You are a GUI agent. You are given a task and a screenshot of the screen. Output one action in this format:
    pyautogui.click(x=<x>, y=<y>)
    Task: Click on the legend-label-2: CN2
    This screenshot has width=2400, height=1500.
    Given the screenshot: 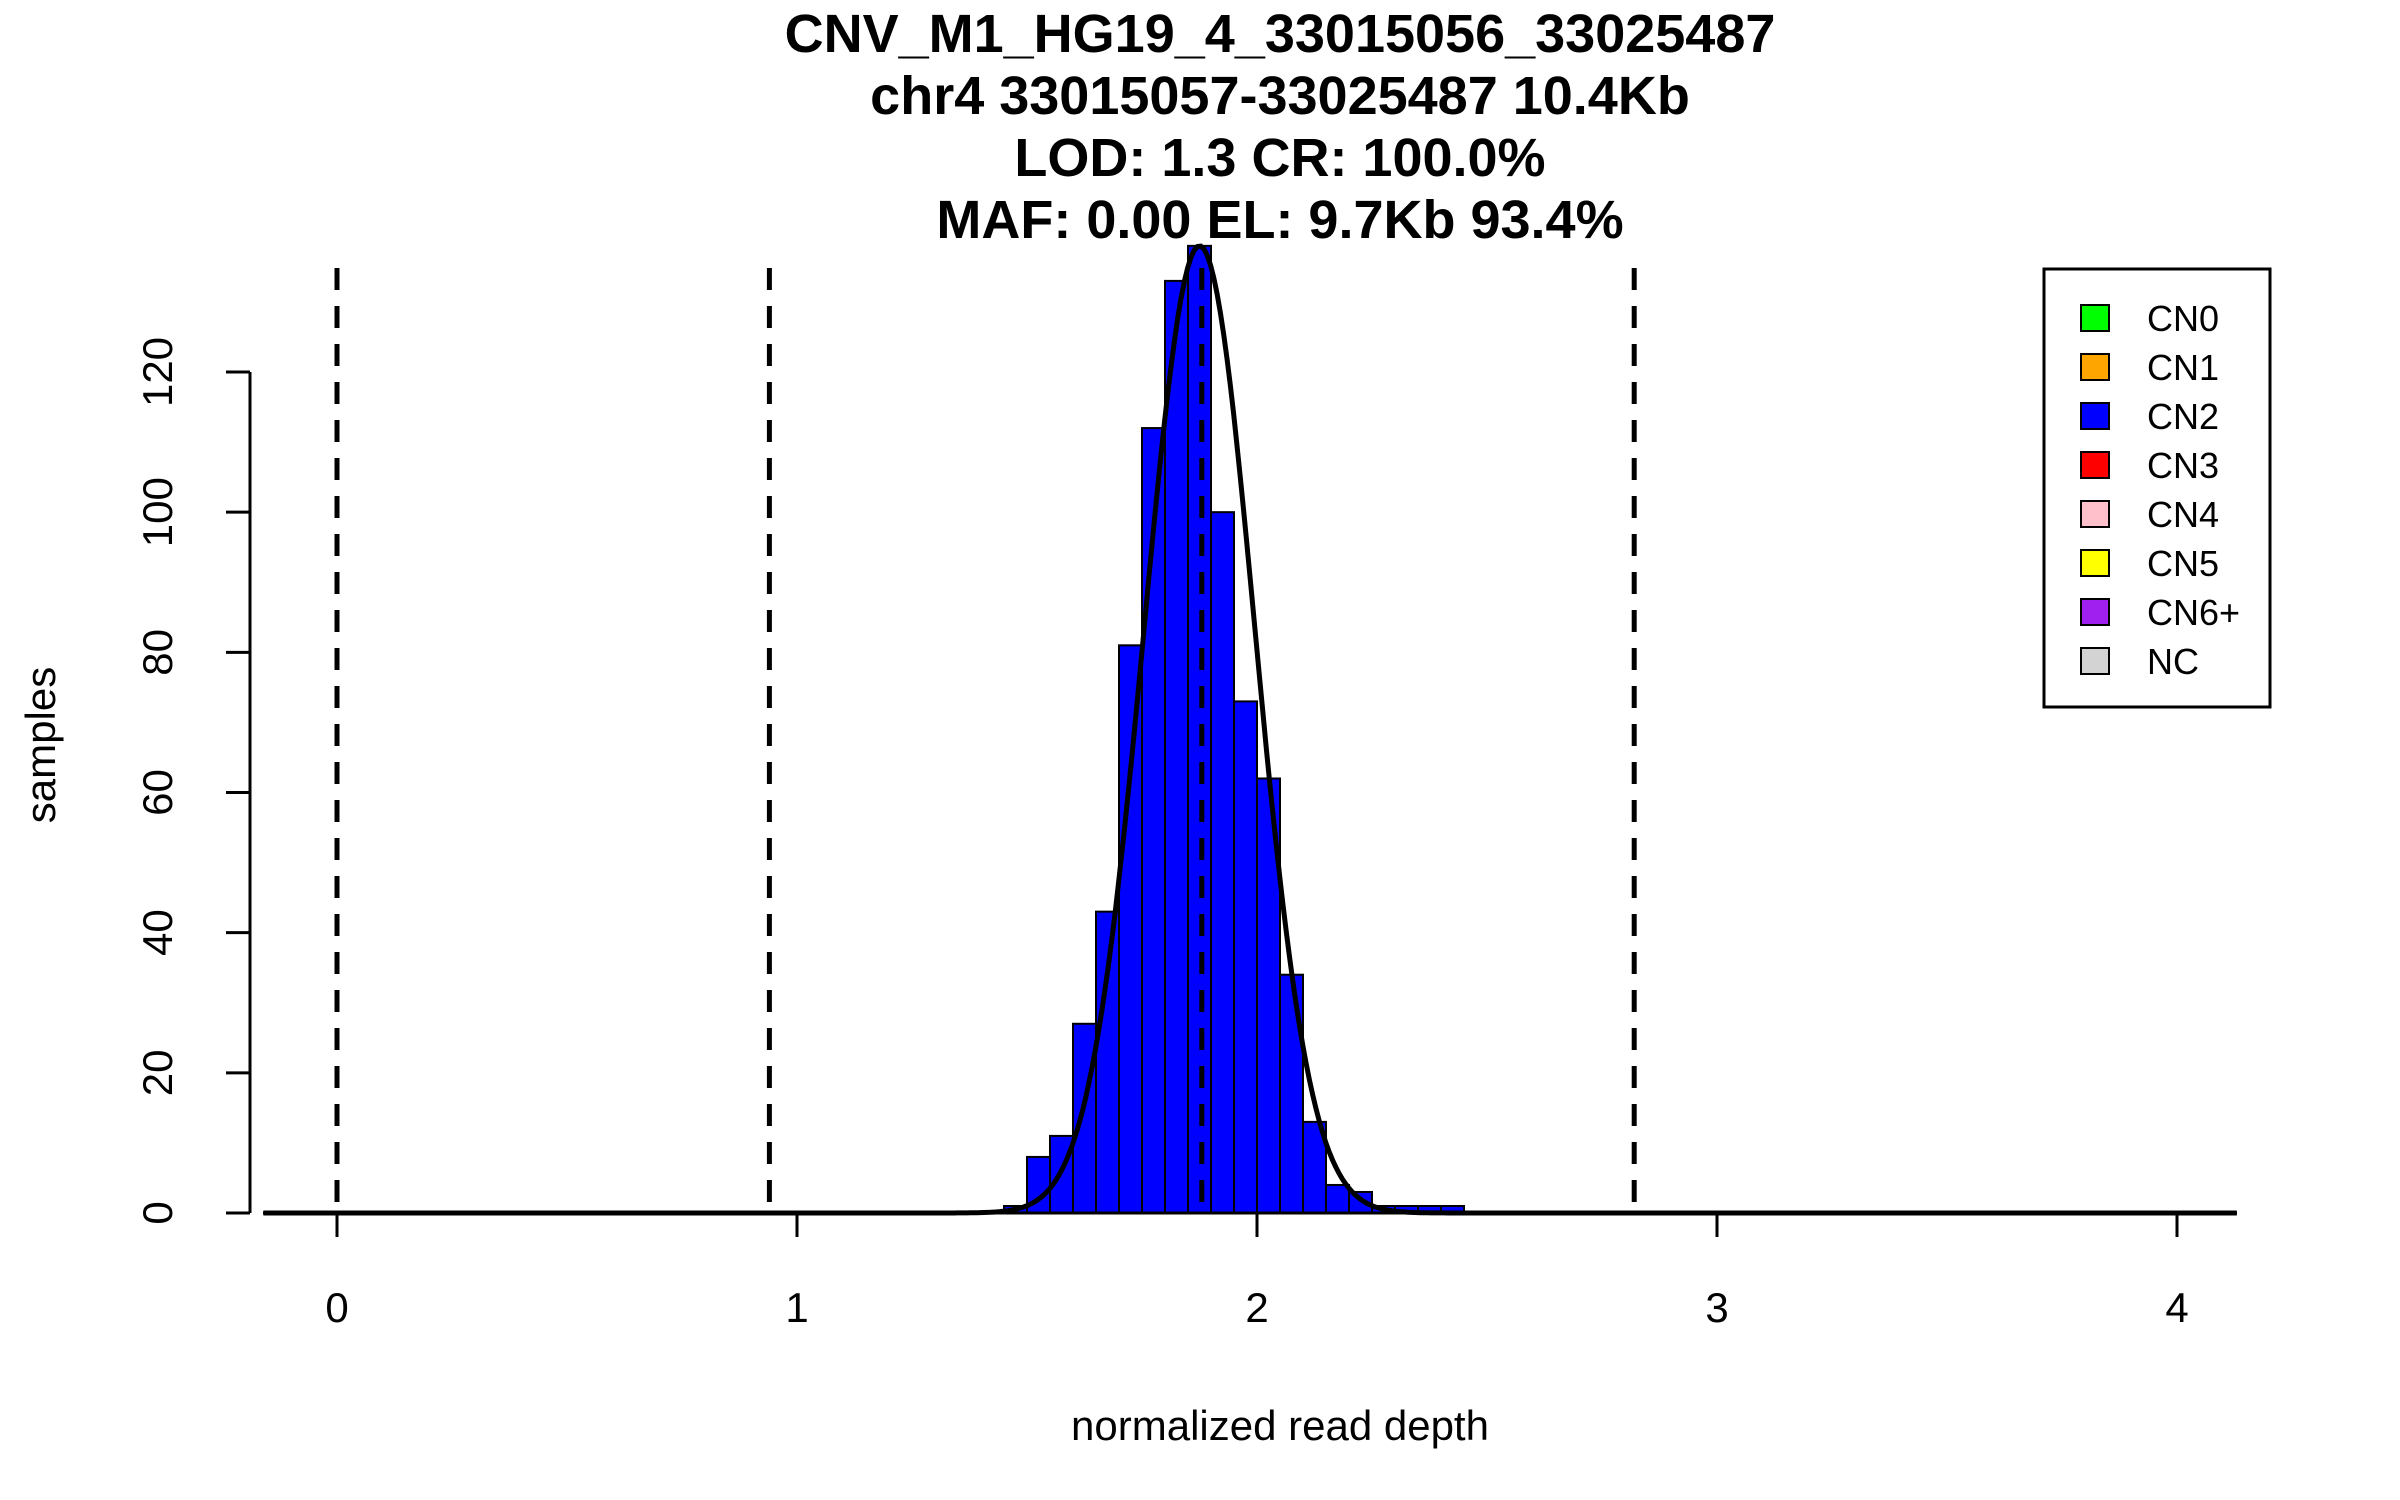 What is the action you would take?
    pyautogui.click(x=2183, y=416)
    